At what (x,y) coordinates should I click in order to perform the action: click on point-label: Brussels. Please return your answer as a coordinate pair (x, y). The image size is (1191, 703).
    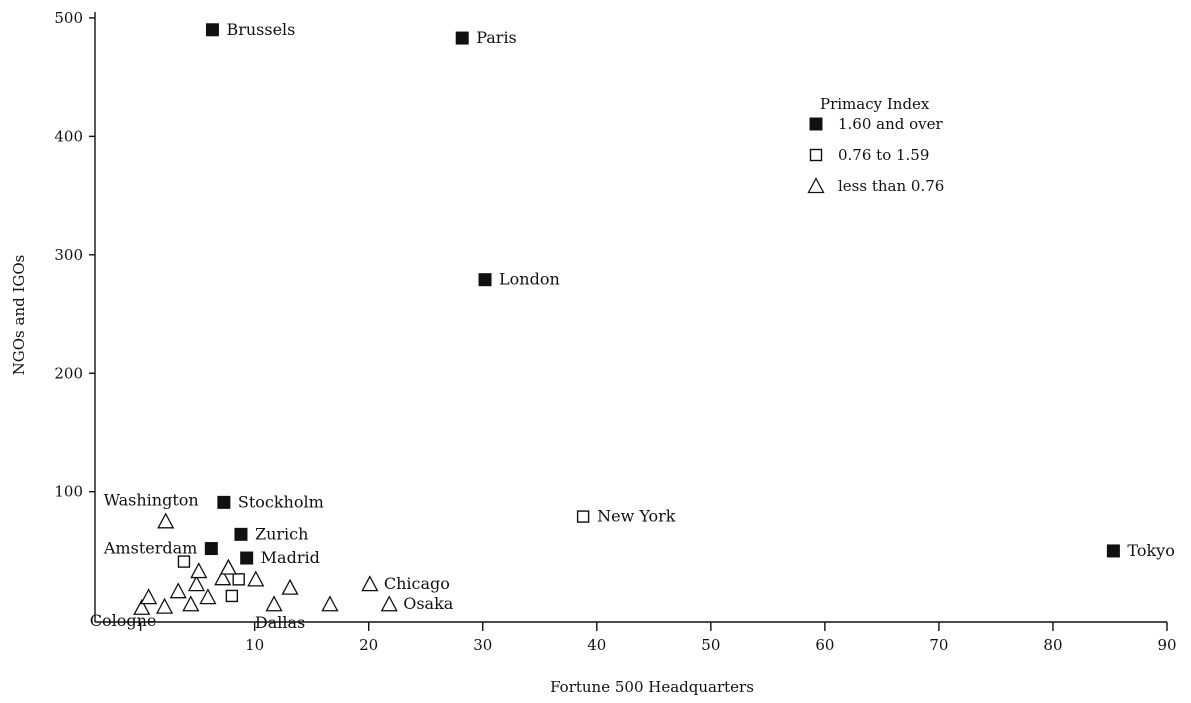
    Looking at the image, I should click on (260, 29).